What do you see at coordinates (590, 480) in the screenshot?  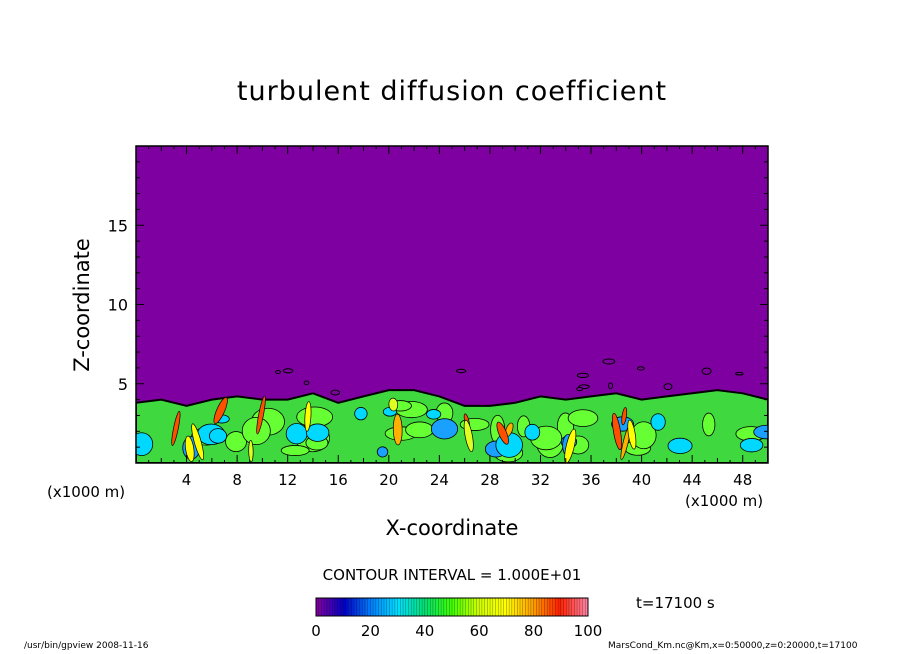 I see `x-tick-label: 36` at bounding box center [590, 480].